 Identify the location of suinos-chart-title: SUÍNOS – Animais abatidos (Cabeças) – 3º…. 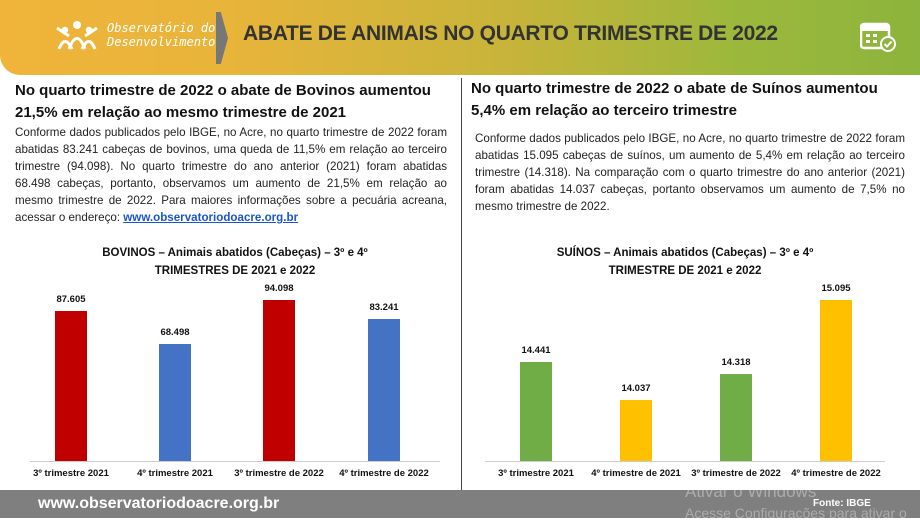
(685, 262).